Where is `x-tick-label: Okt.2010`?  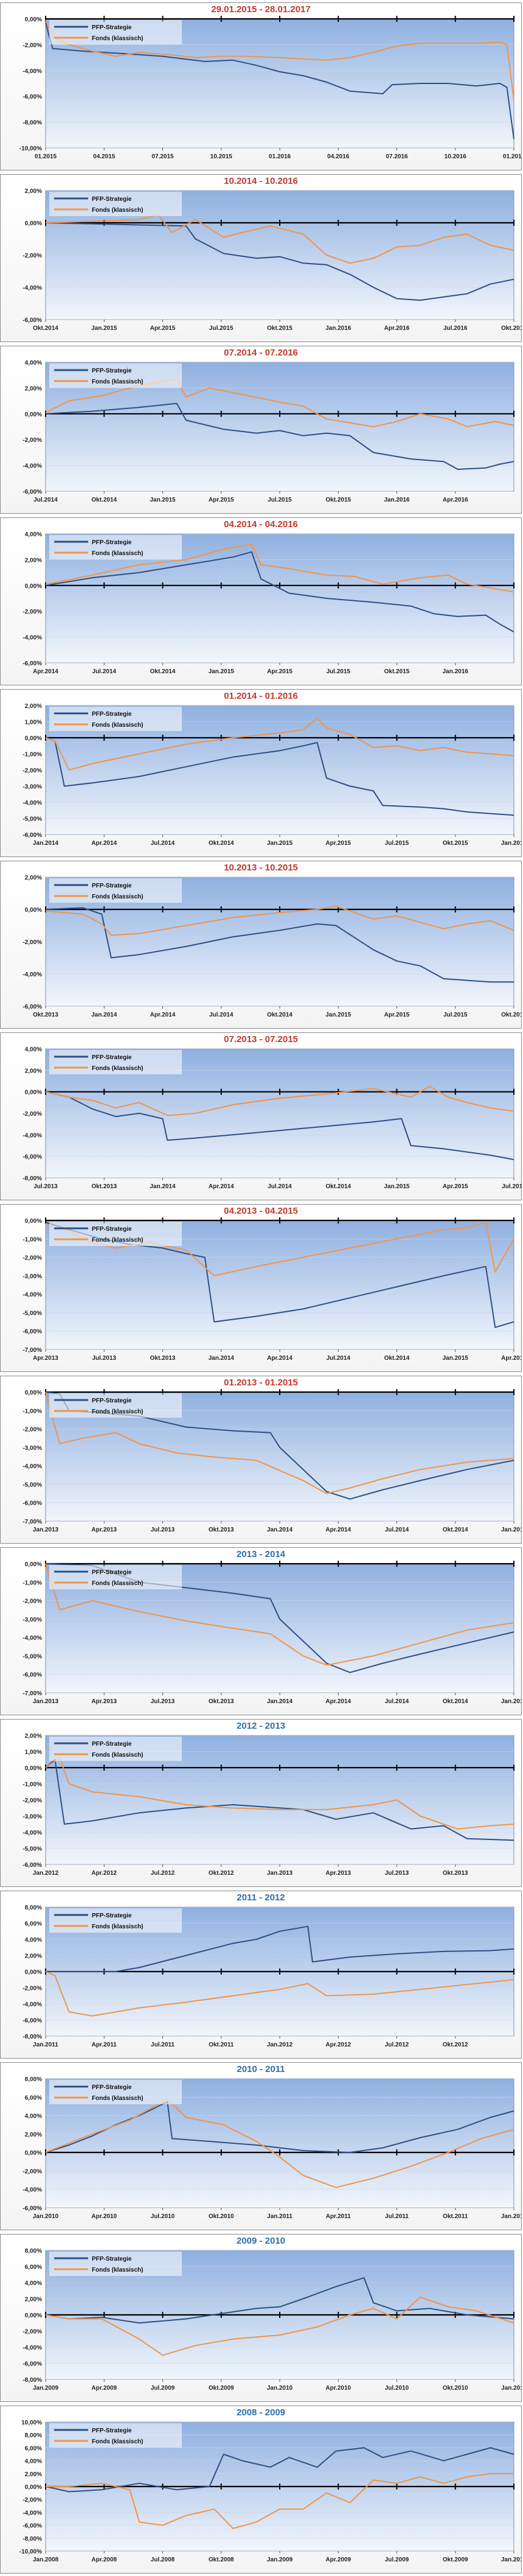 x-tick-label: Okt.2010 is located at coordinates (222, 2216).